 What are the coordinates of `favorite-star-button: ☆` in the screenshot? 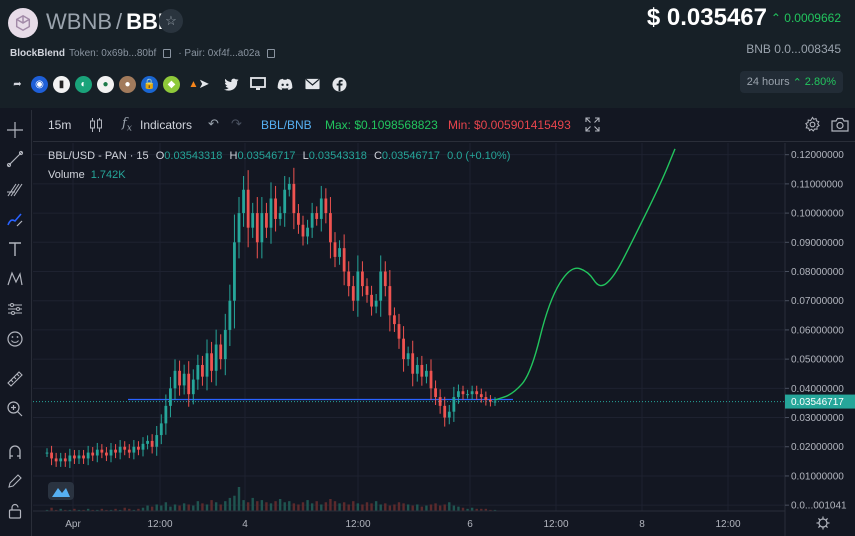 It's located at (171, 21).